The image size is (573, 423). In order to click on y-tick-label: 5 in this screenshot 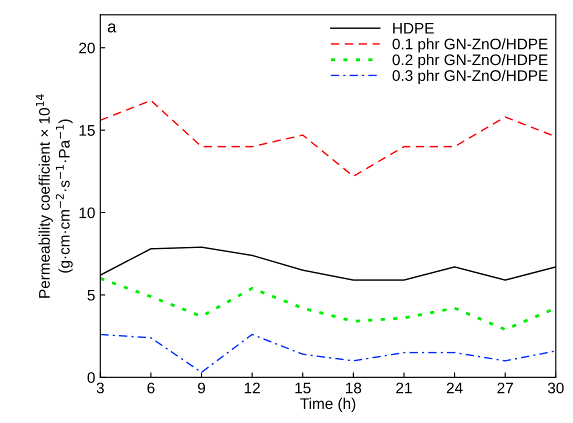, I will do `click(91, 295)`.